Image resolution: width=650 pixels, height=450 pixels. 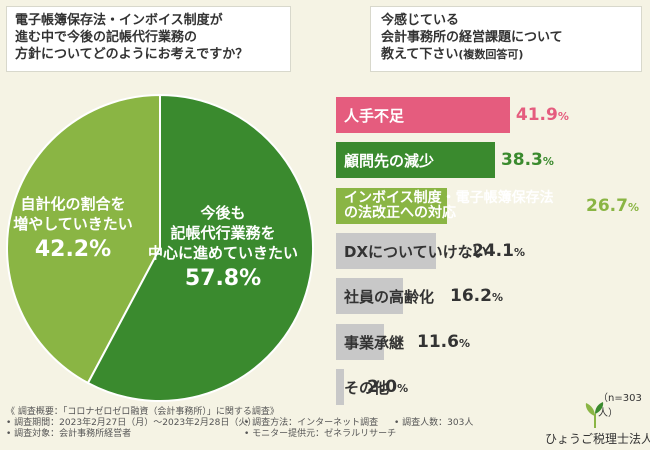 What do you see at coordinates (311, 423) in the screenshot?
I see `survey-method: • 調査方法：インターネット調査` at bounding box center [311, 423].